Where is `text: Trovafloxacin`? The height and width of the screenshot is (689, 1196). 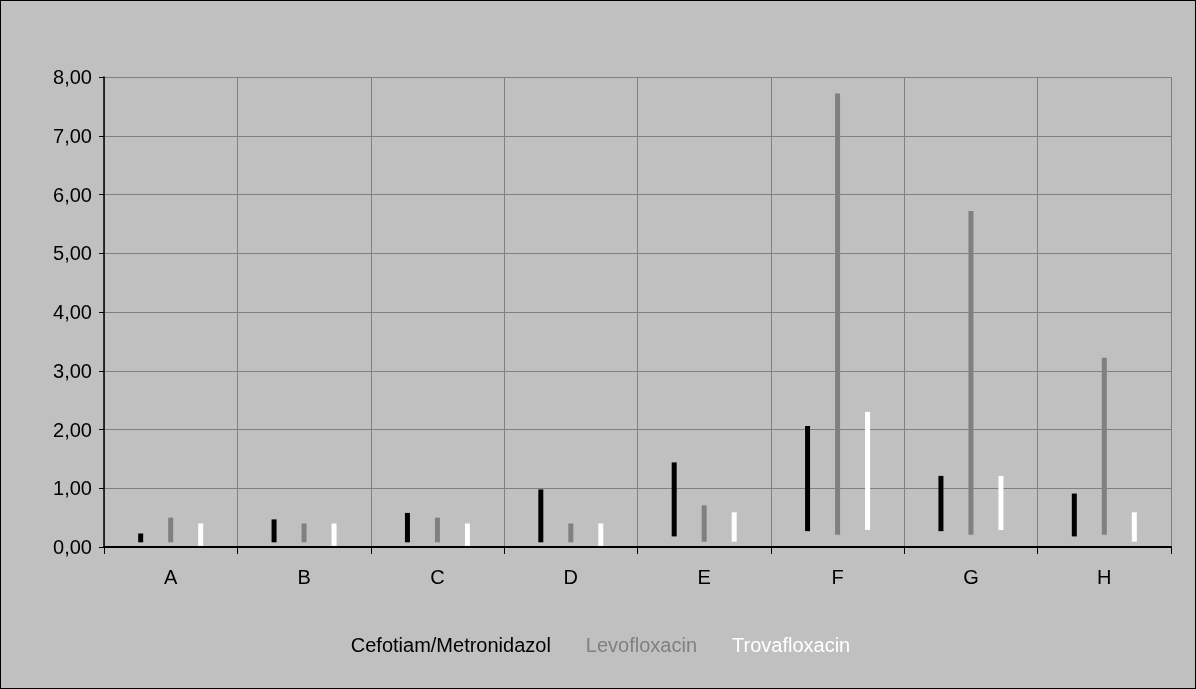 text: Trovafloxacin is located at coordinates (791, 645).